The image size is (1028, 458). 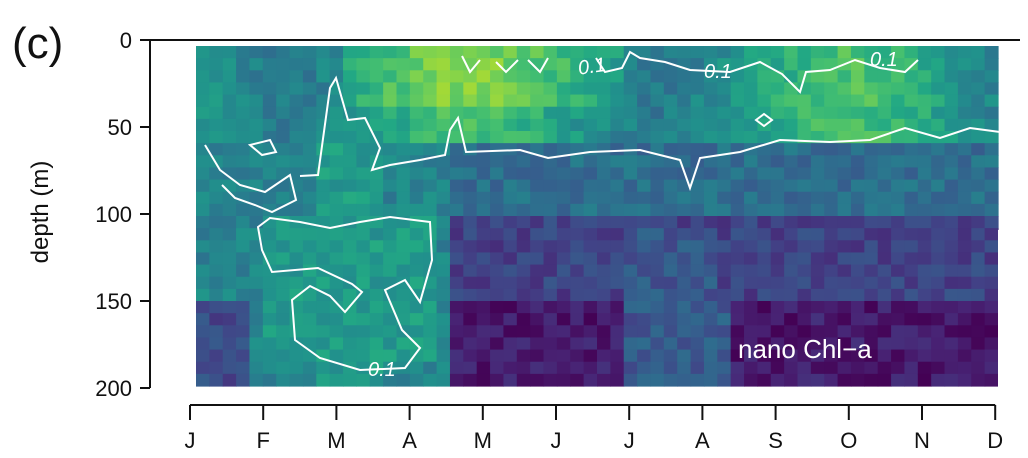 What do you see at coordinates (702, 440) in the screenshot?
I see `x-tick-label: A` at bounding box center [702, 440].